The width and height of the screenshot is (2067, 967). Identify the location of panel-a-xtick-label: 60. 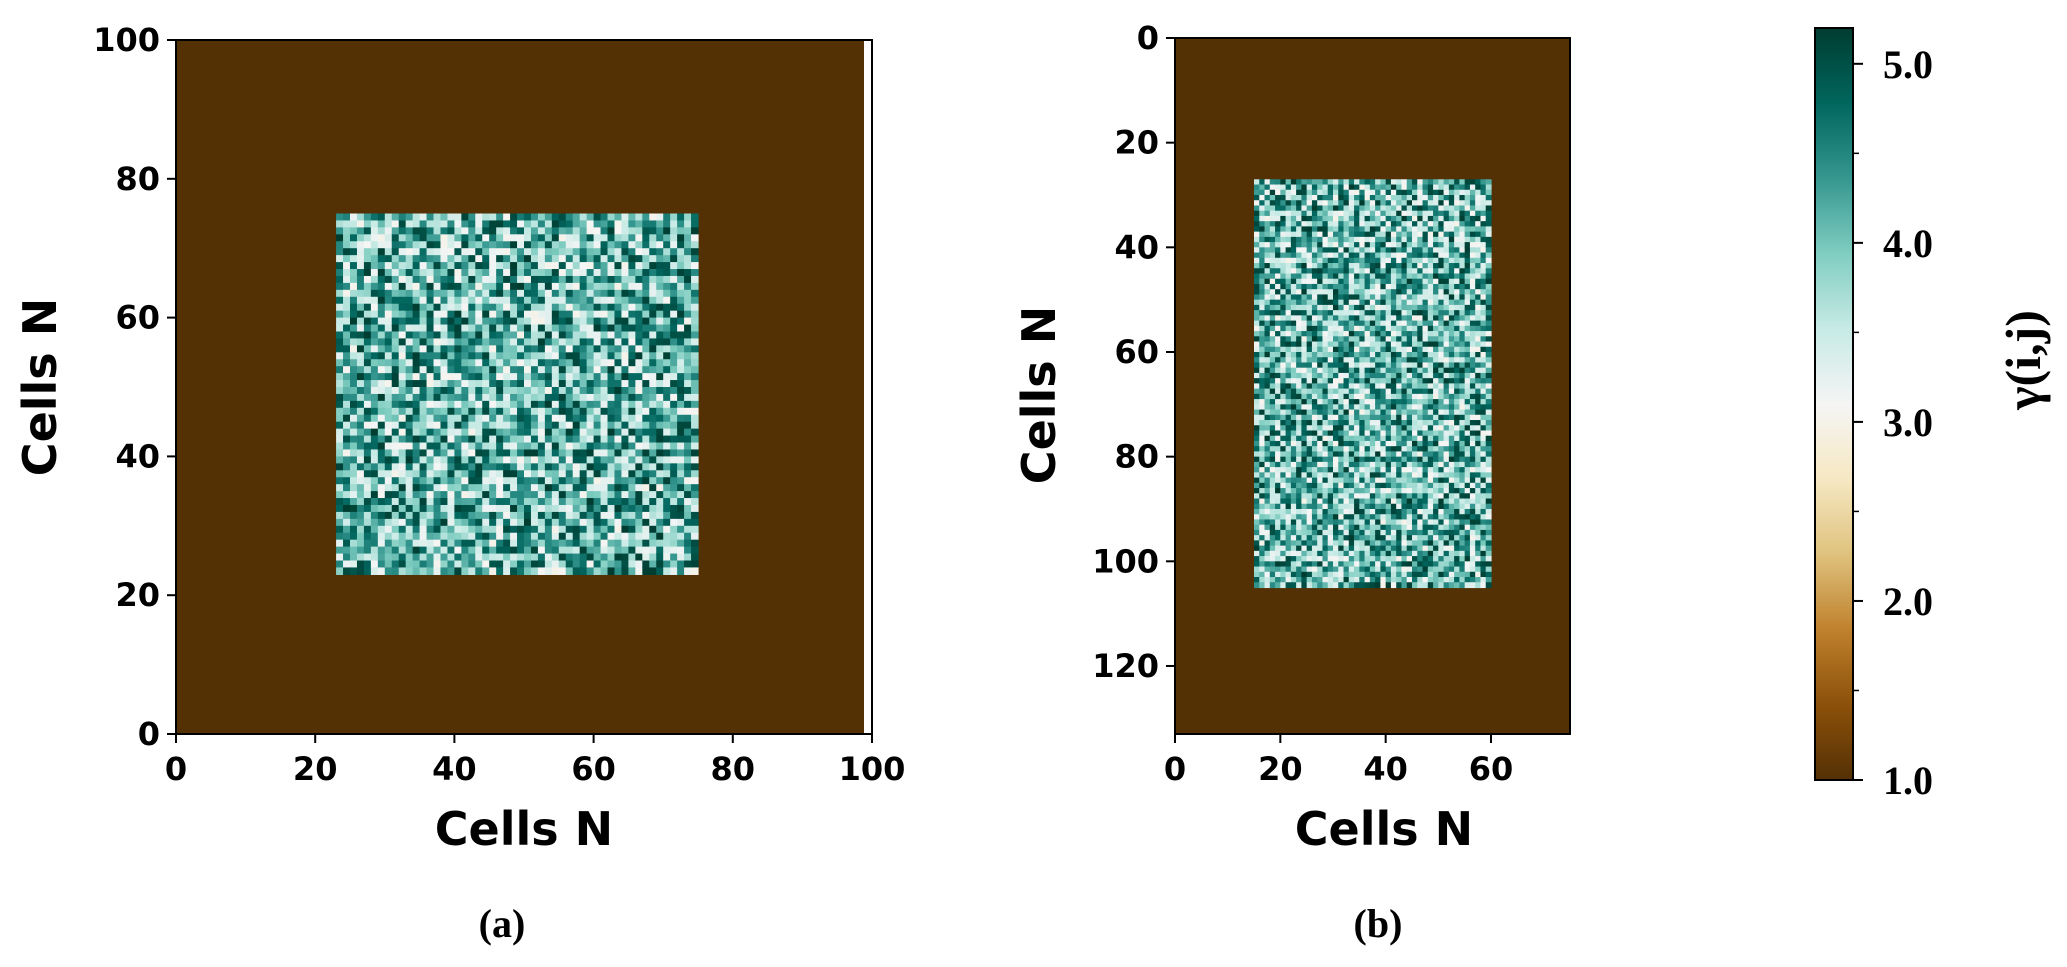
(593, 769).